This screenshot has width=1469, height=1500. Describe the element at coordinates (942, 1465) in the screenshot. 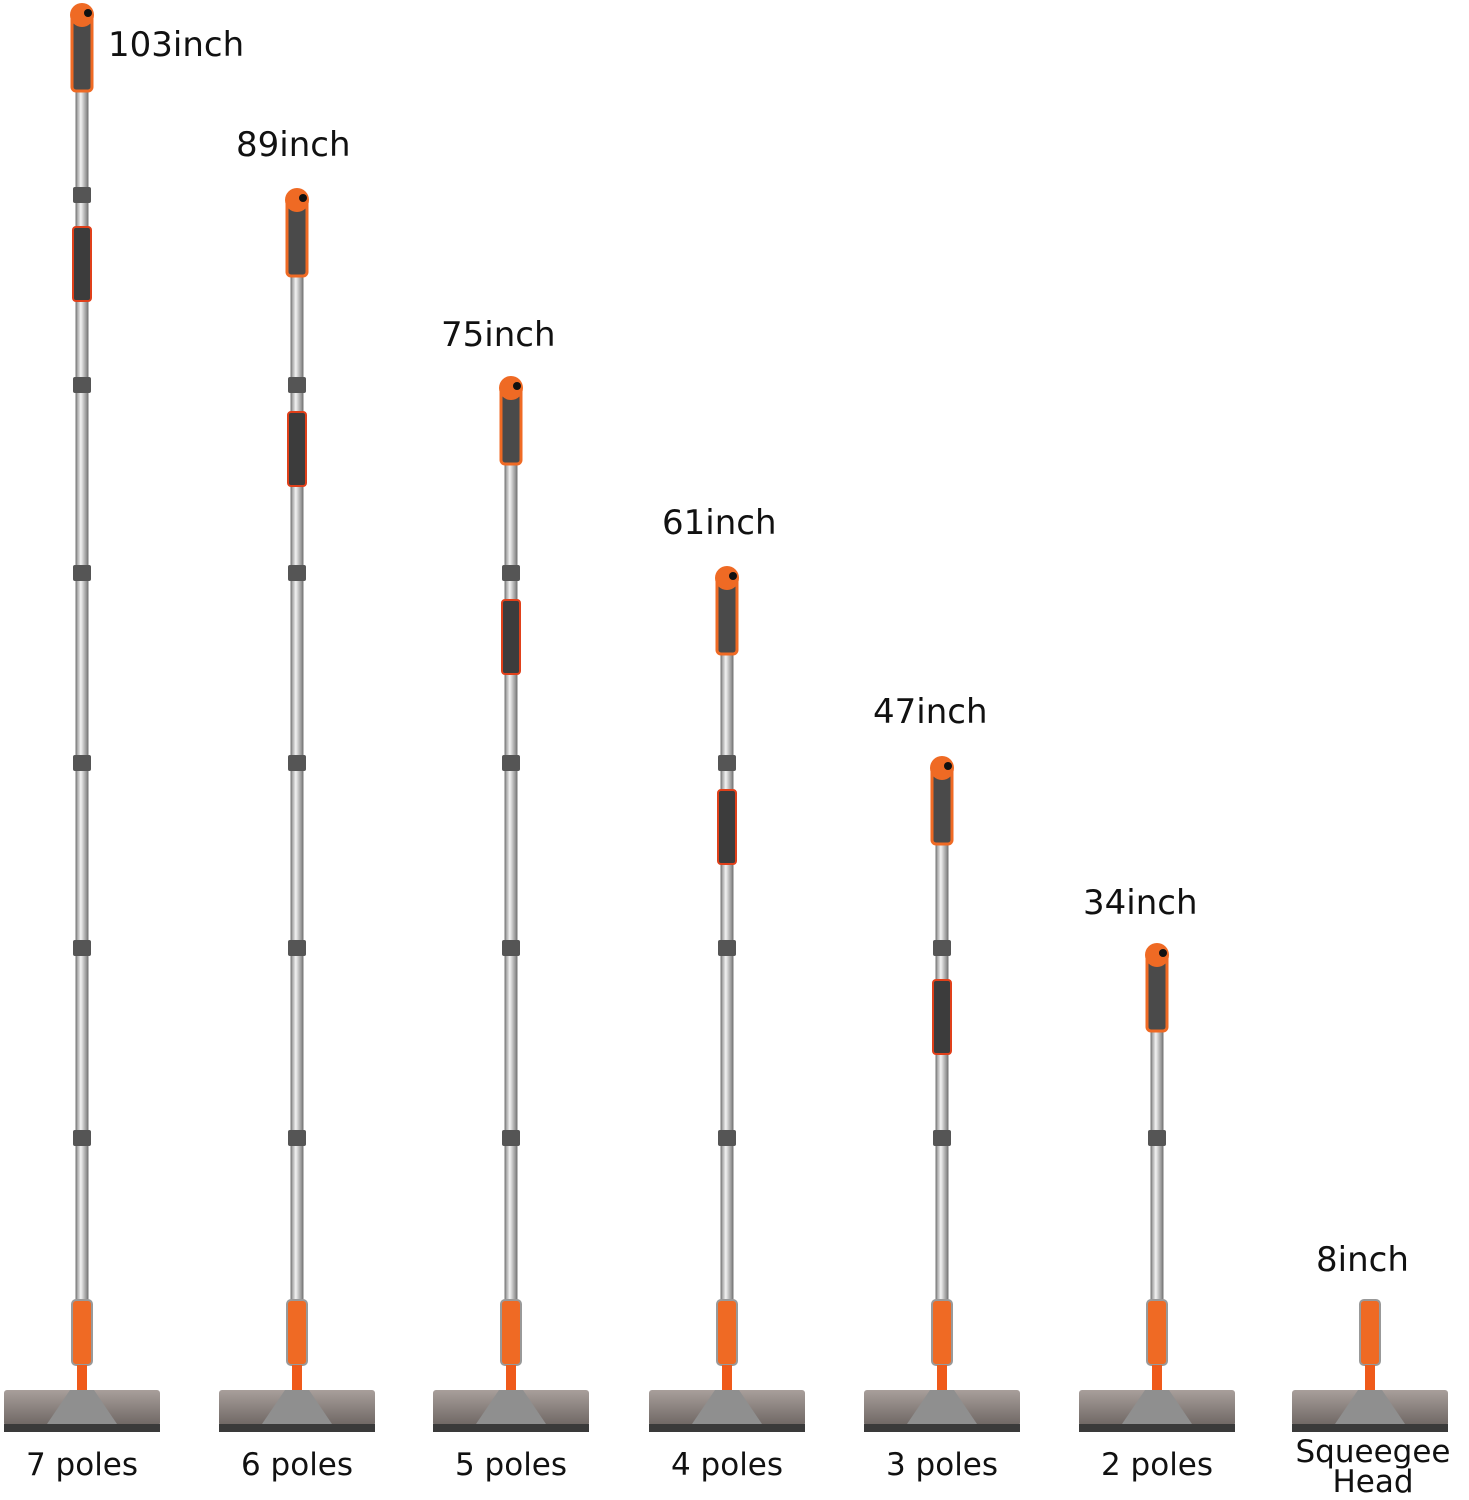

I see `pole-count-label: 3 poles` at that location.